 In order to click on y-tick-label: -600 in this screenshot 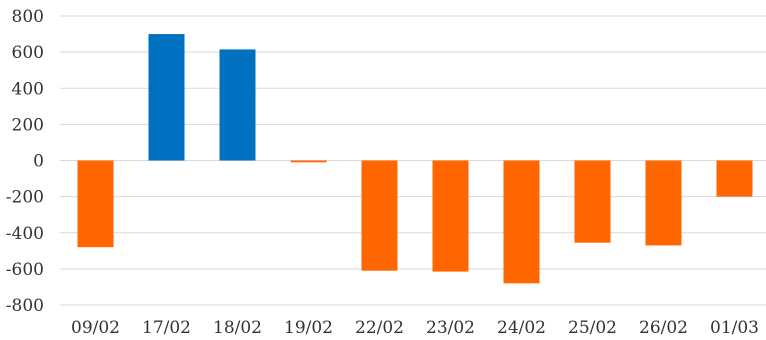, I will do `click(25, 270)`.